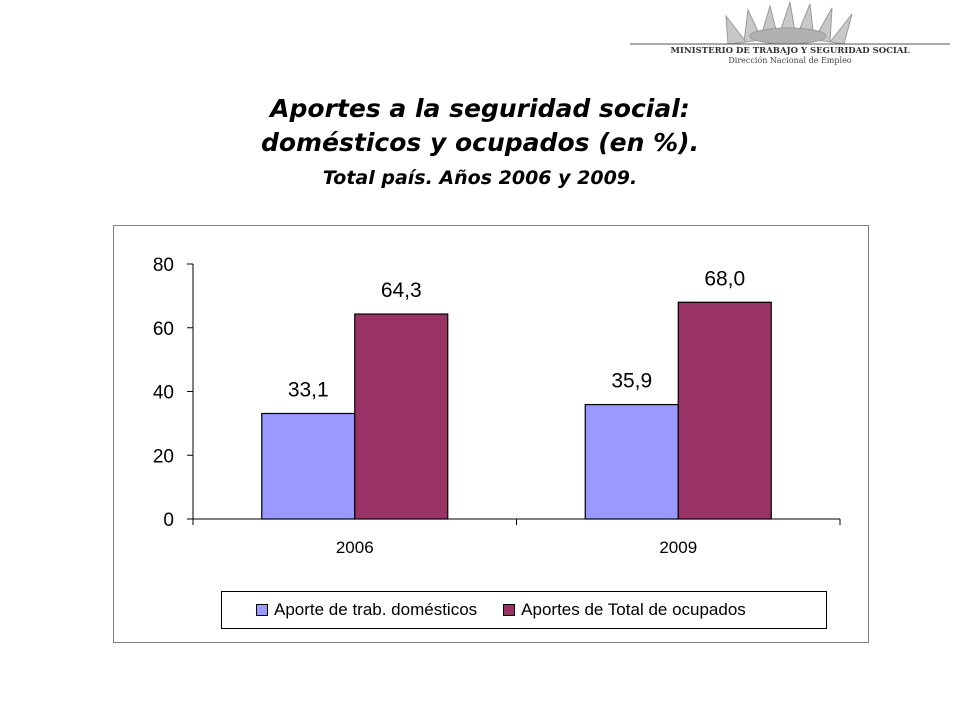 The width and height of the screenshot is (960, 720). I want to click on y-tick-label: 0, so click(168, 520).